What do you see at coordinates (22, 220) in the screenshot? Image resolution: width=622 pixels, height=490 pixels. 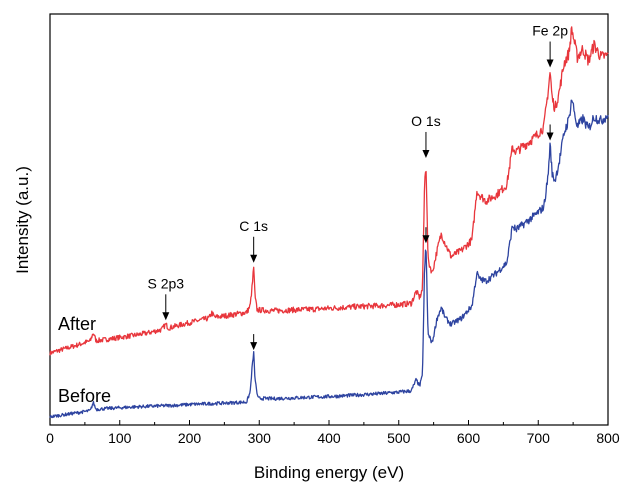 I see `y-axis-title: Intensity (a.u.)` at bounding box center [22, 220].